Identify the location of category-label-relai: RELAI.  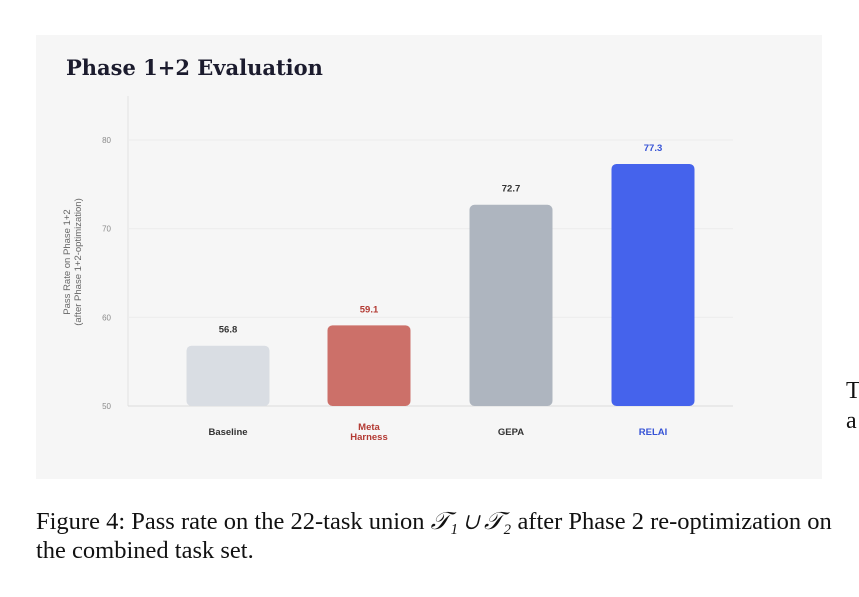
(653, 432).